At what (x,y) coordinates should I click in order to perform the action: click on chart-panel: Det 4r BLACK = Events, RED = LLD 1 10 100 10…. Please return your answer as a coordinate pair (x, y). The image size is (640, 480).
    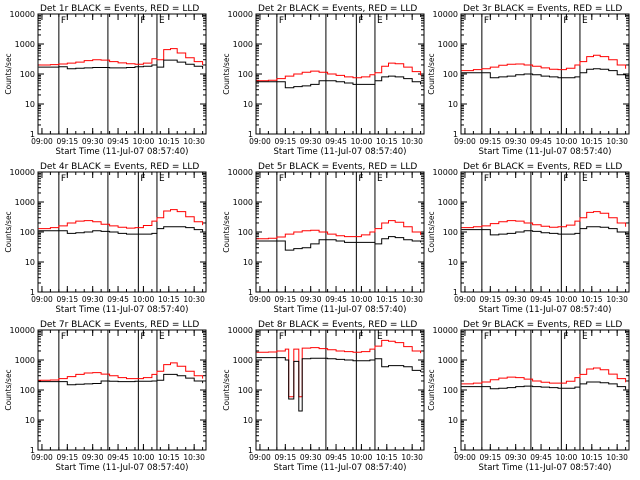
    Looking at the image, I should click on (105, 238).